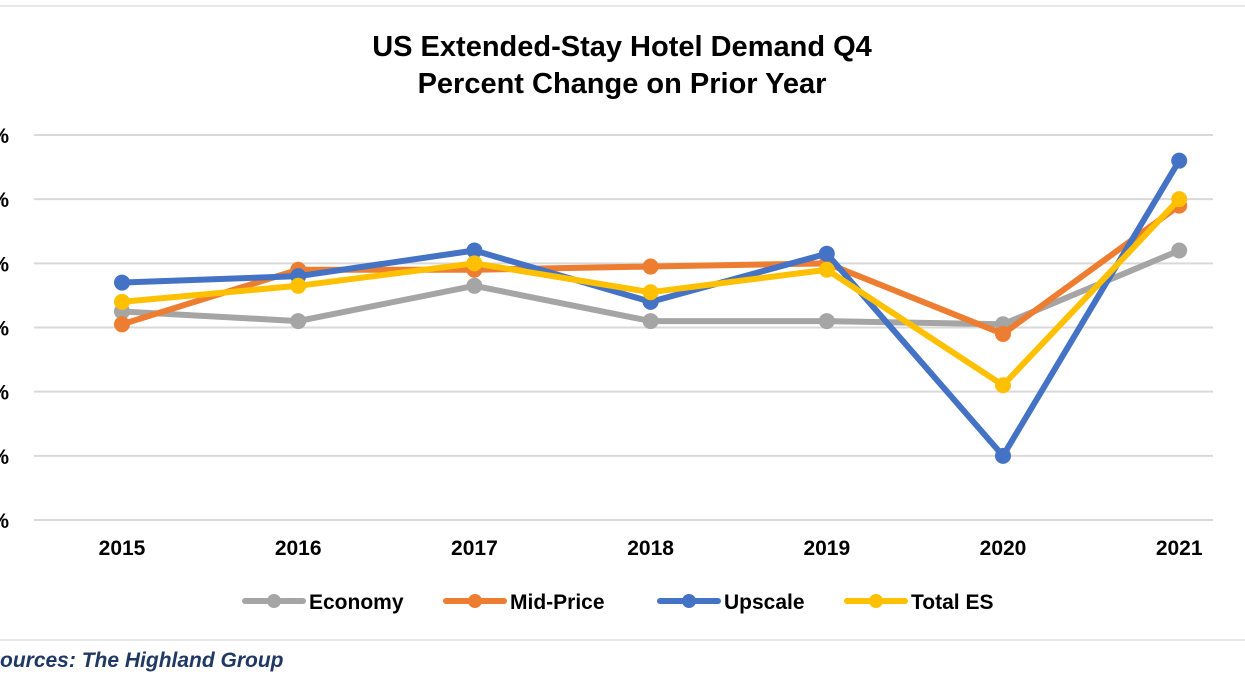 The image size is (1245, 700). Describe the element at coordinates (298, 548) in the screenshot. I see `x-tick-label: 2016` at that location.